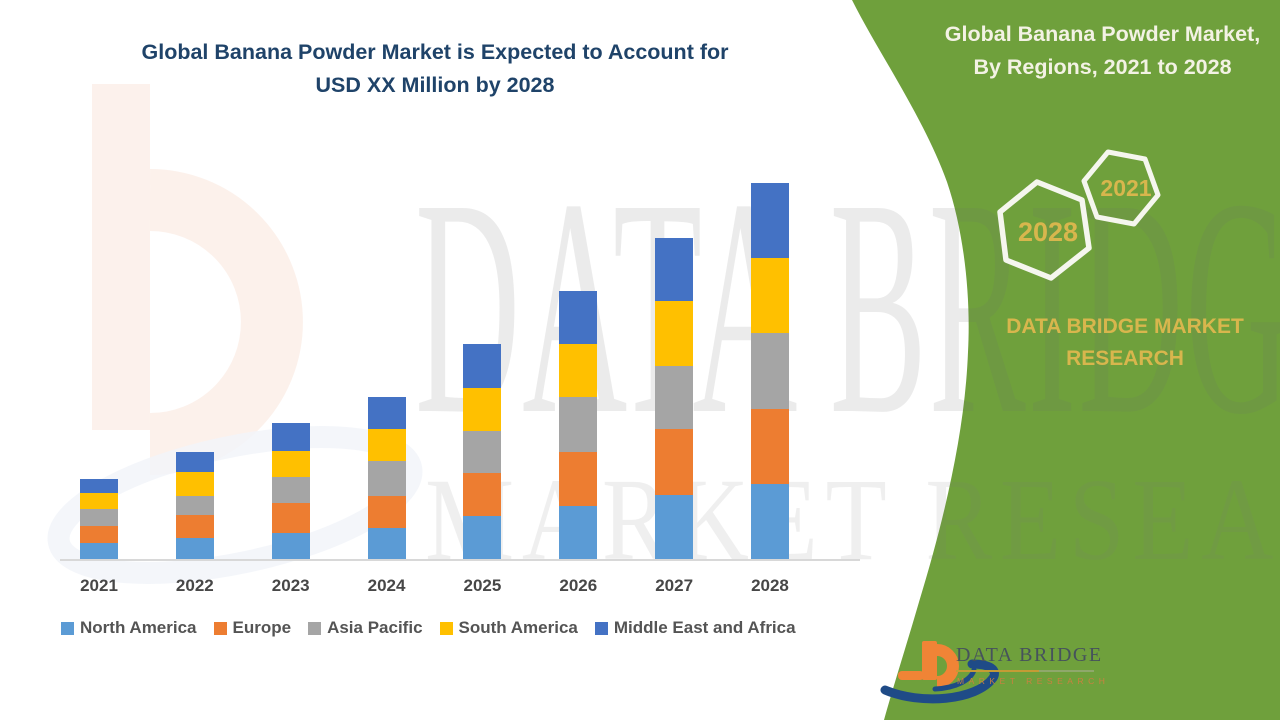  What do you see at coordinates (290, 546) in the screenshot?
I see `bar-segment-2023-north-america` at bounding box center [290, 546].